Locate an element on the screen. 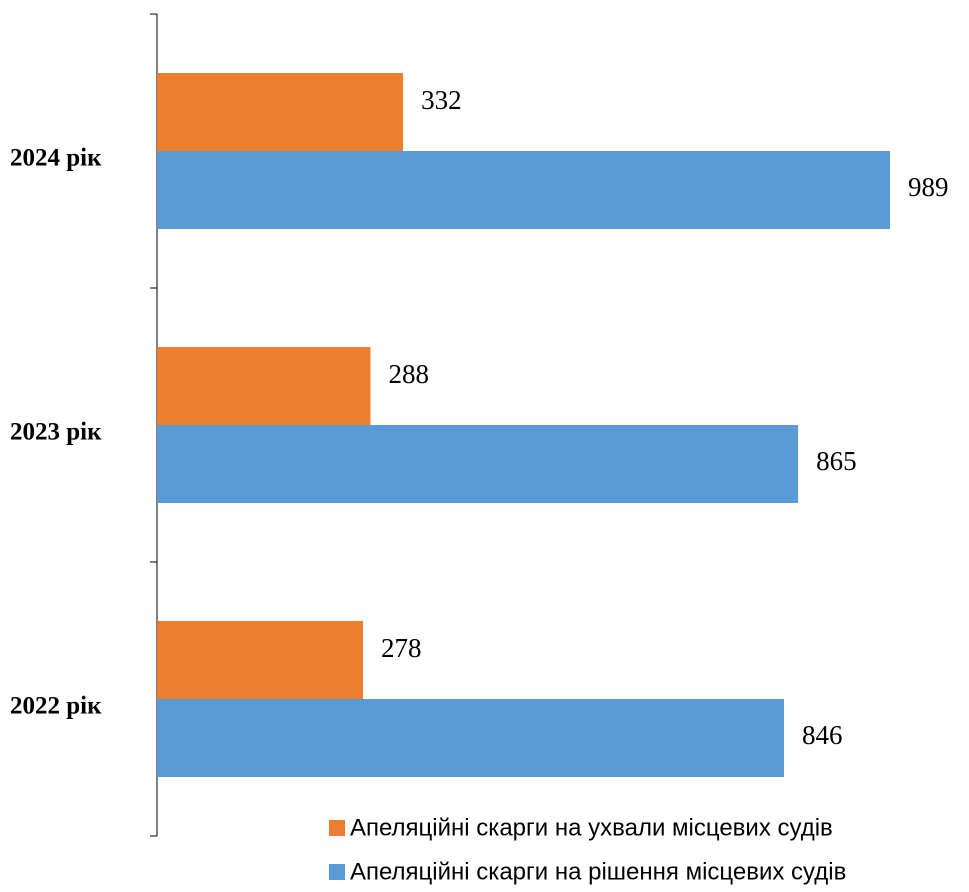  value-label: 278 is located at coordinates (401, 648).